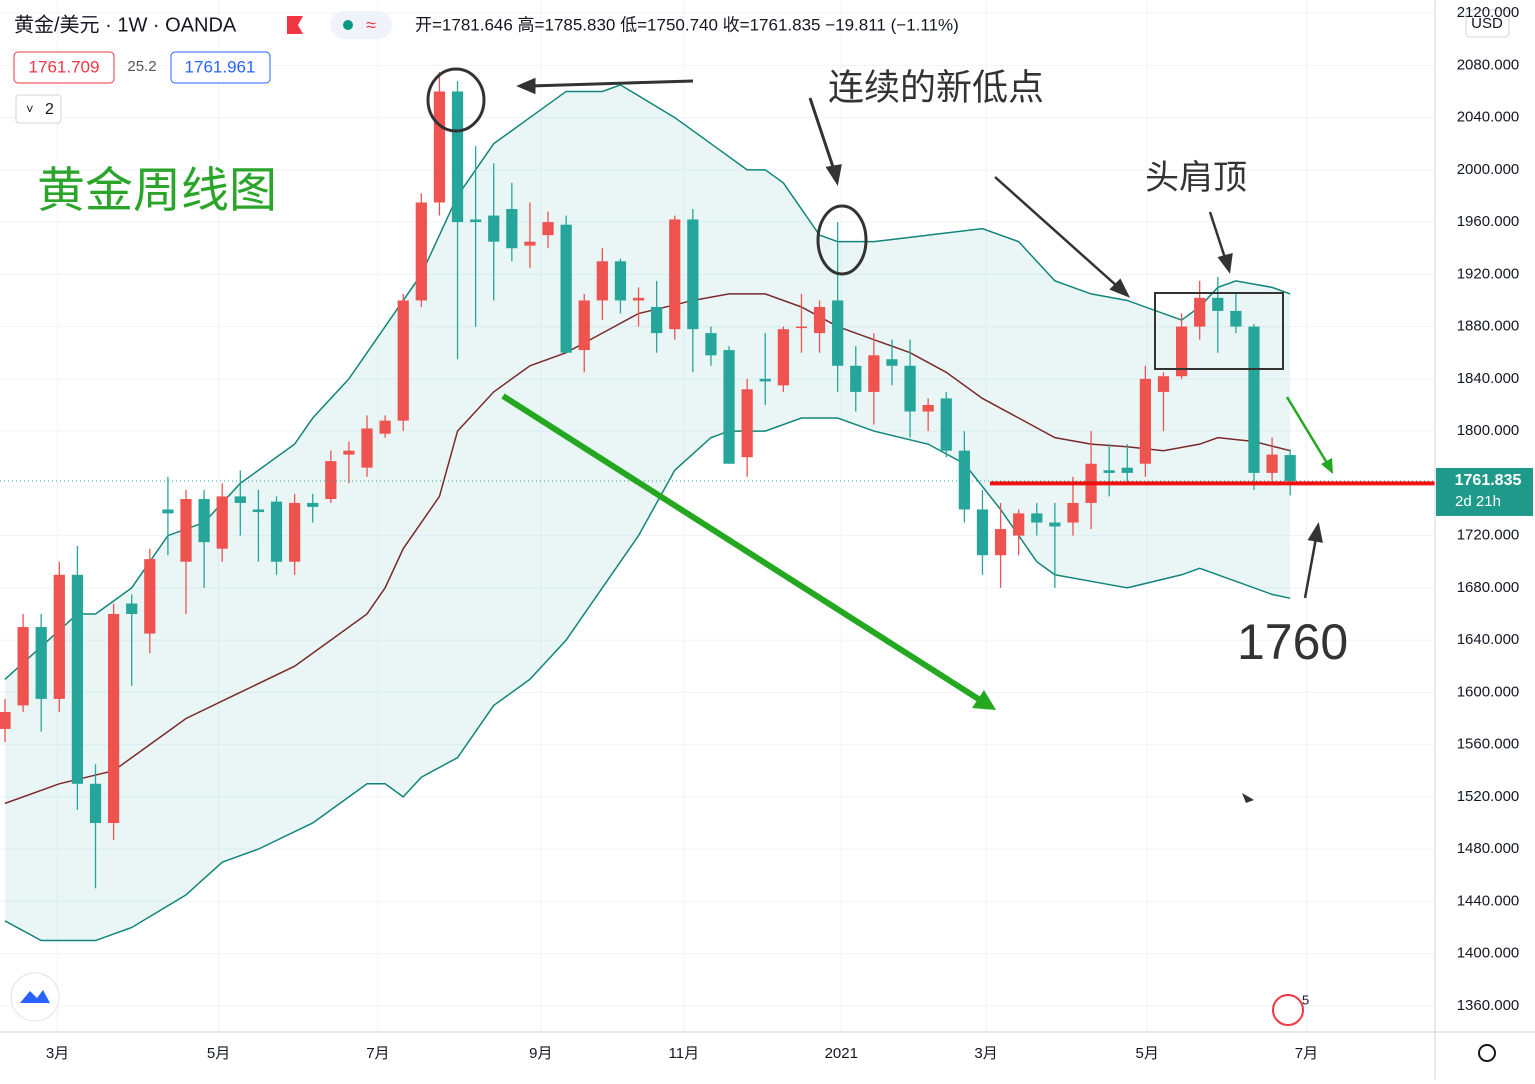 This screenshot has height=1084, width=1535. What do you see at coordinates (1488, 639) in the screenshot?
I see `y-tick-label: 1640.000` at bounding box center [1488, 639].